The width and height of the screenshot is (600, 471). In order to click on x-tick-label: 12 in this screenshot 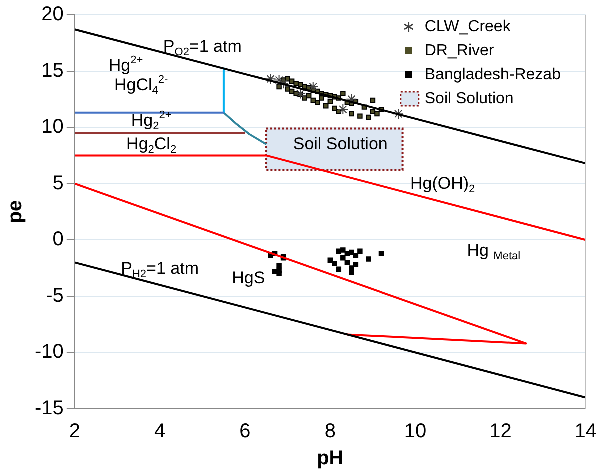, I will do `click(501, 431)`.